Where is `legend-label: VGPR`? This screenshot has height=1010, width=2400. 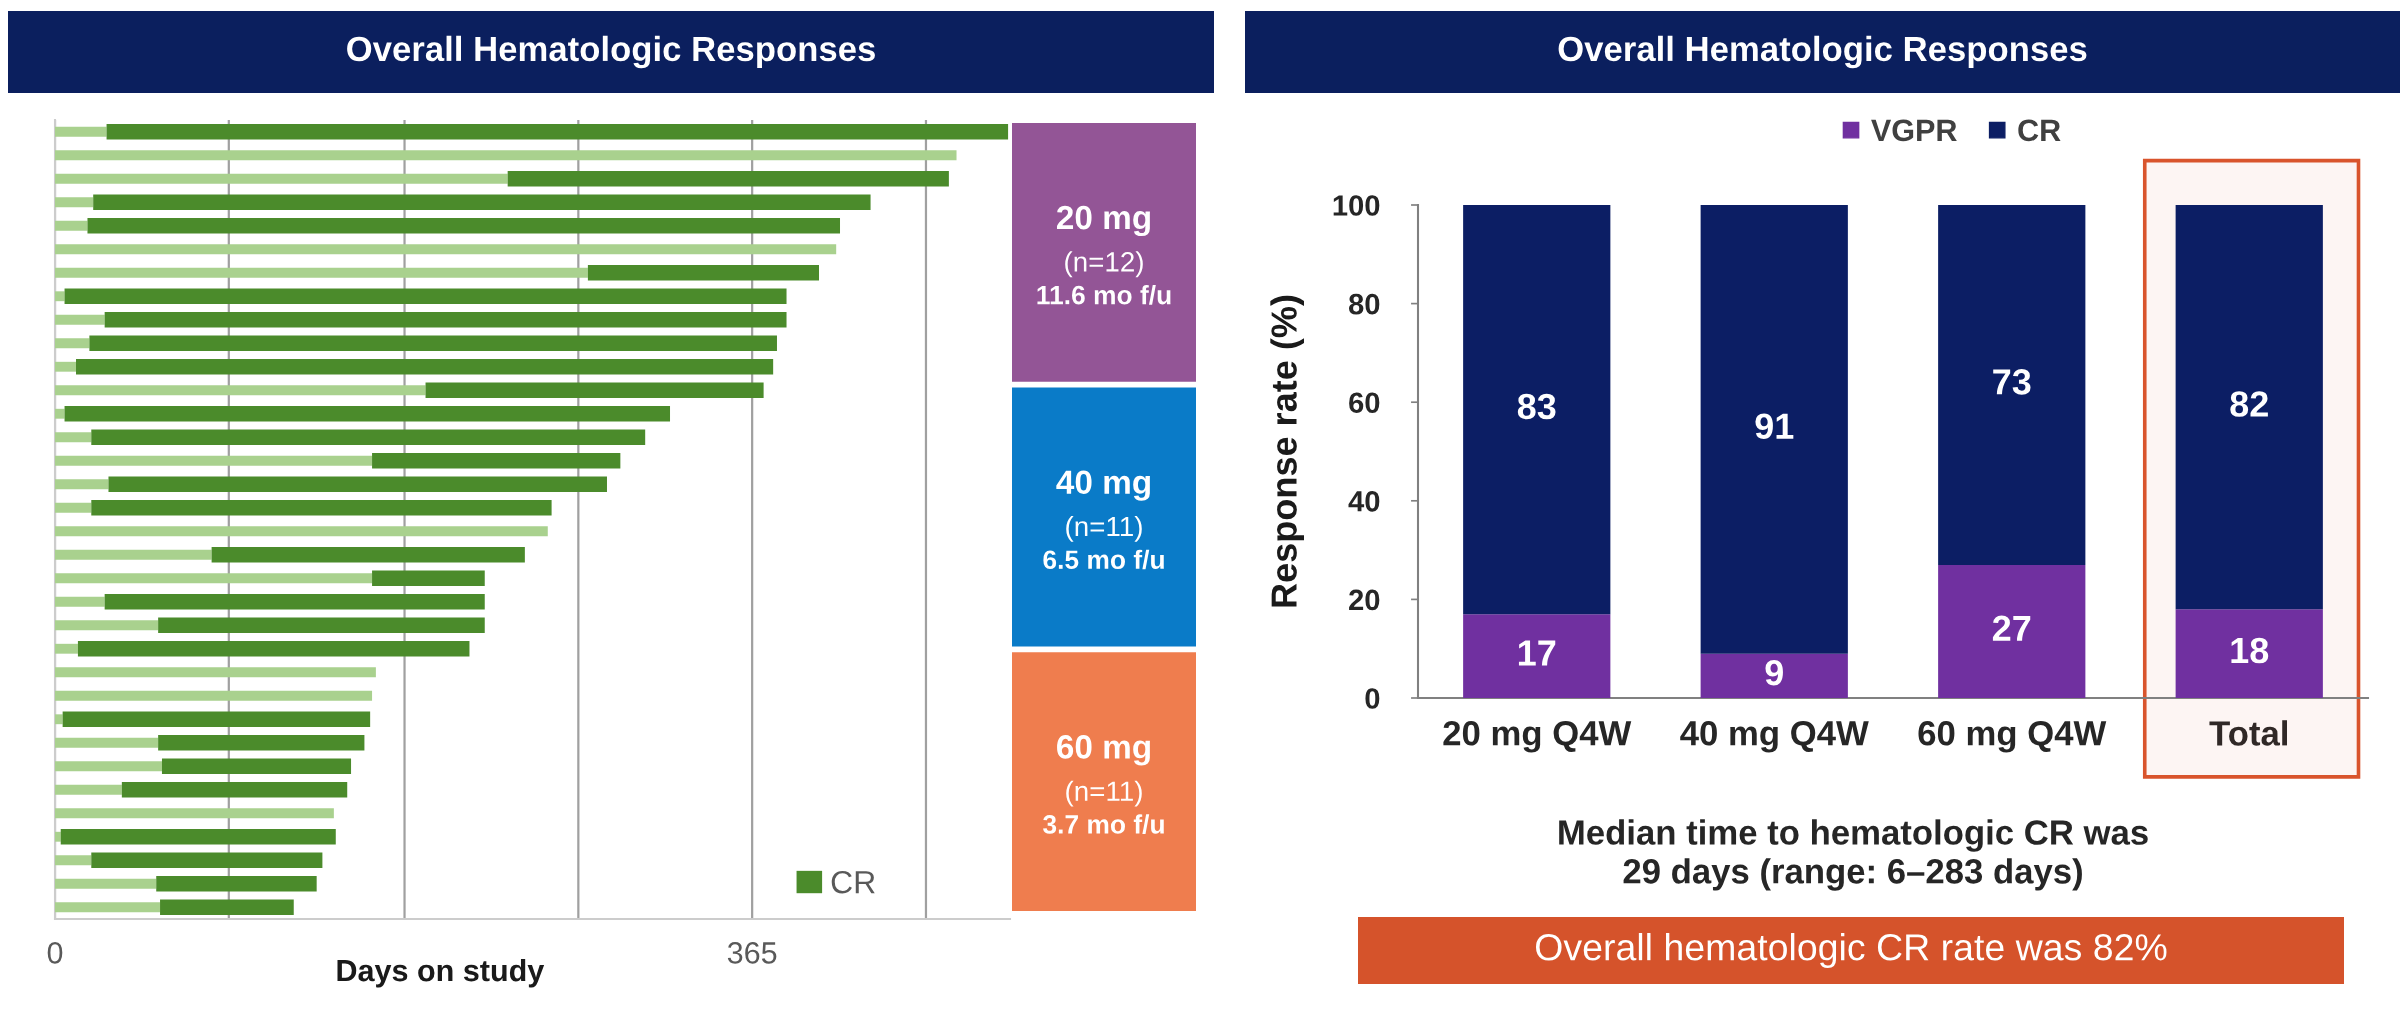 legend-label: VGPR is located at coordinates (1914, 130).